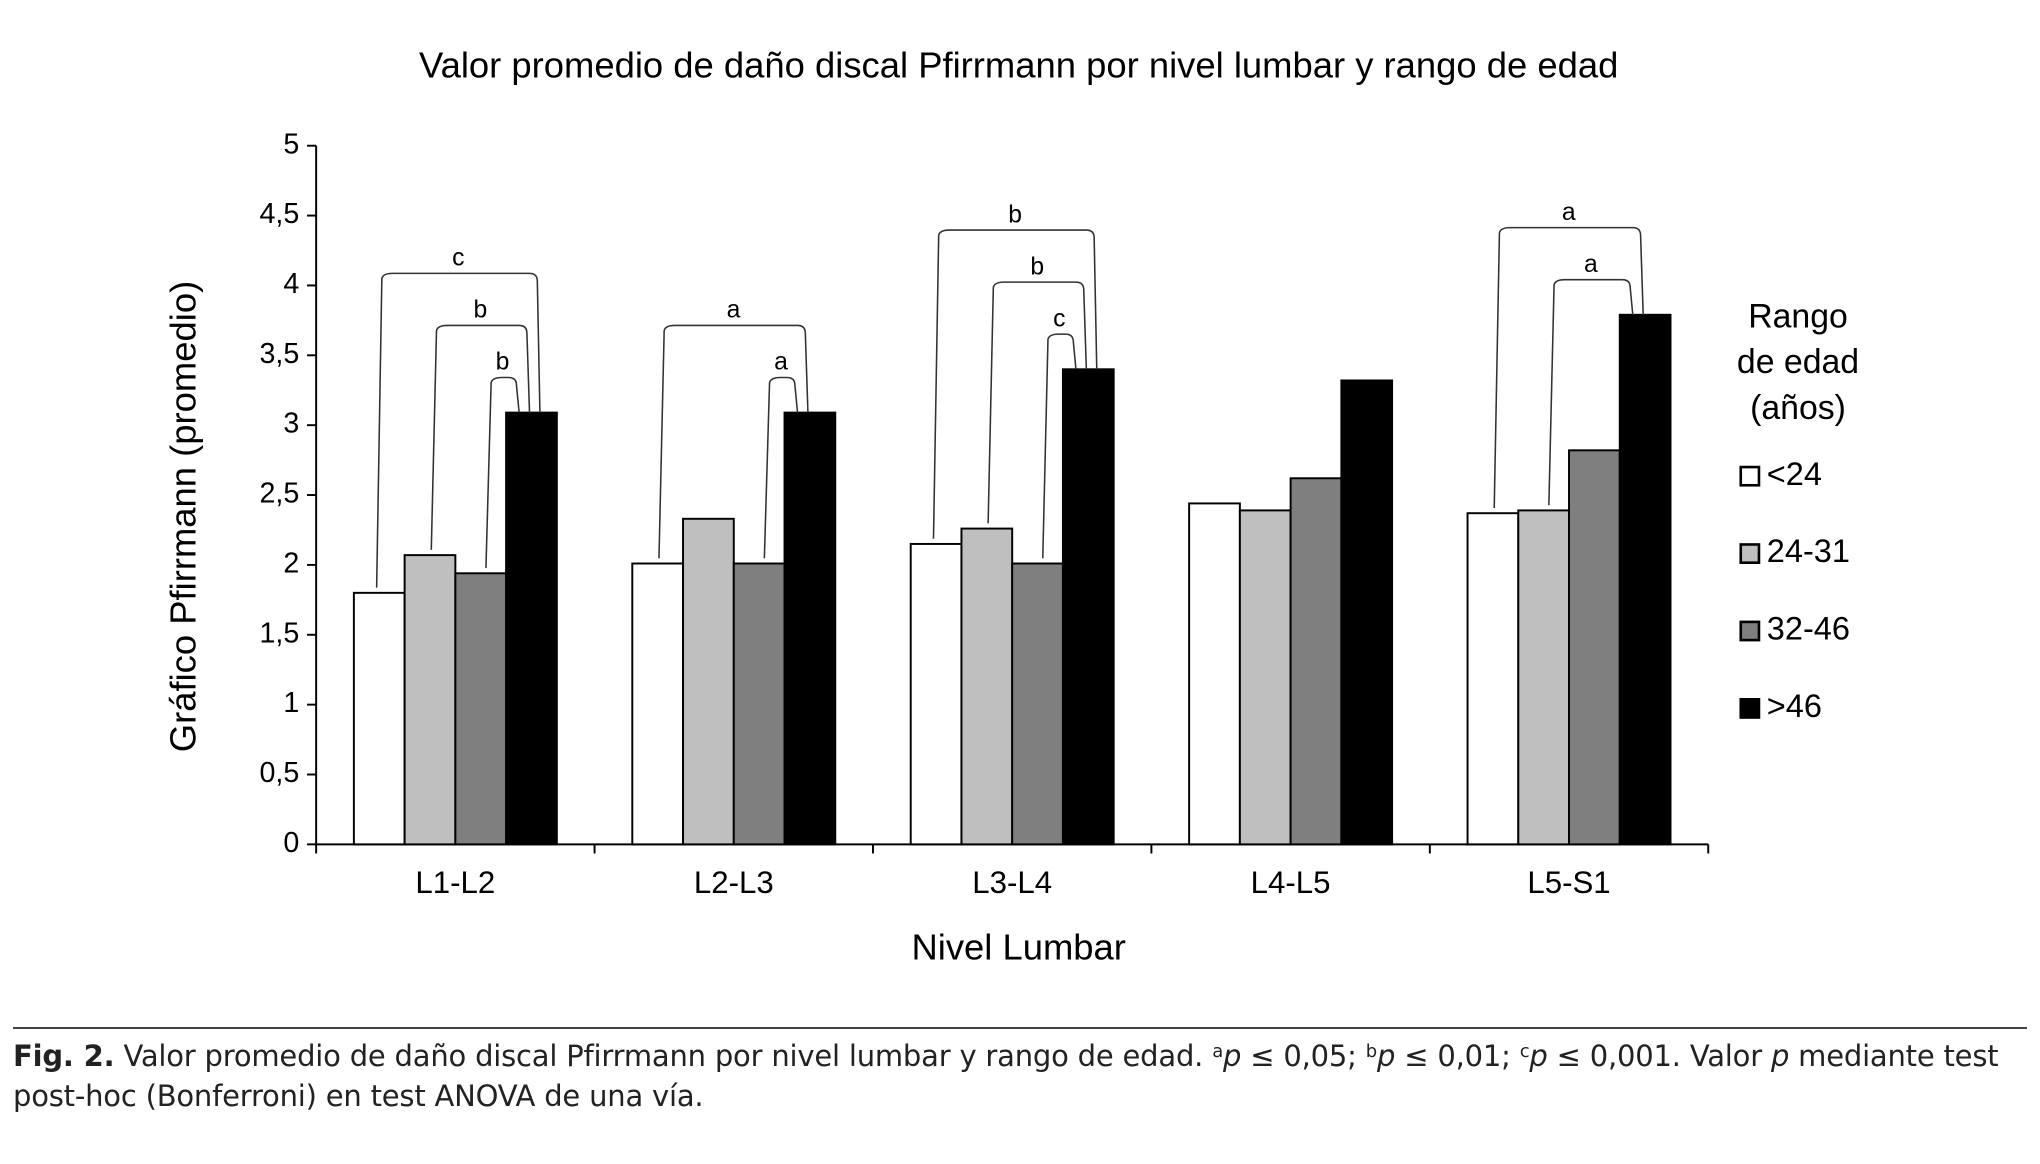 This screenshot has height=1164, width=2040. I want to click on x-tick-label: L1-L2, so click(455, 882).